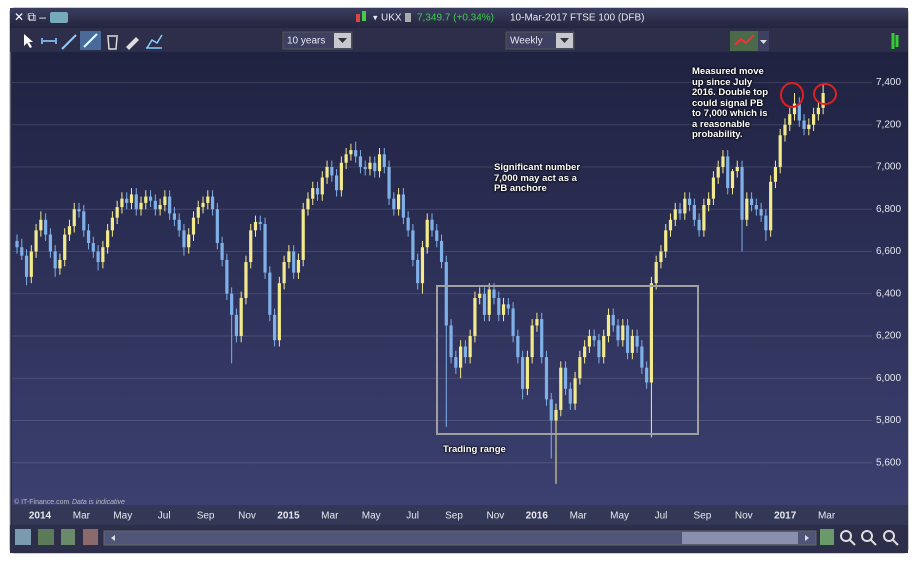  I want to click on delete-tool, so click(112, 42).